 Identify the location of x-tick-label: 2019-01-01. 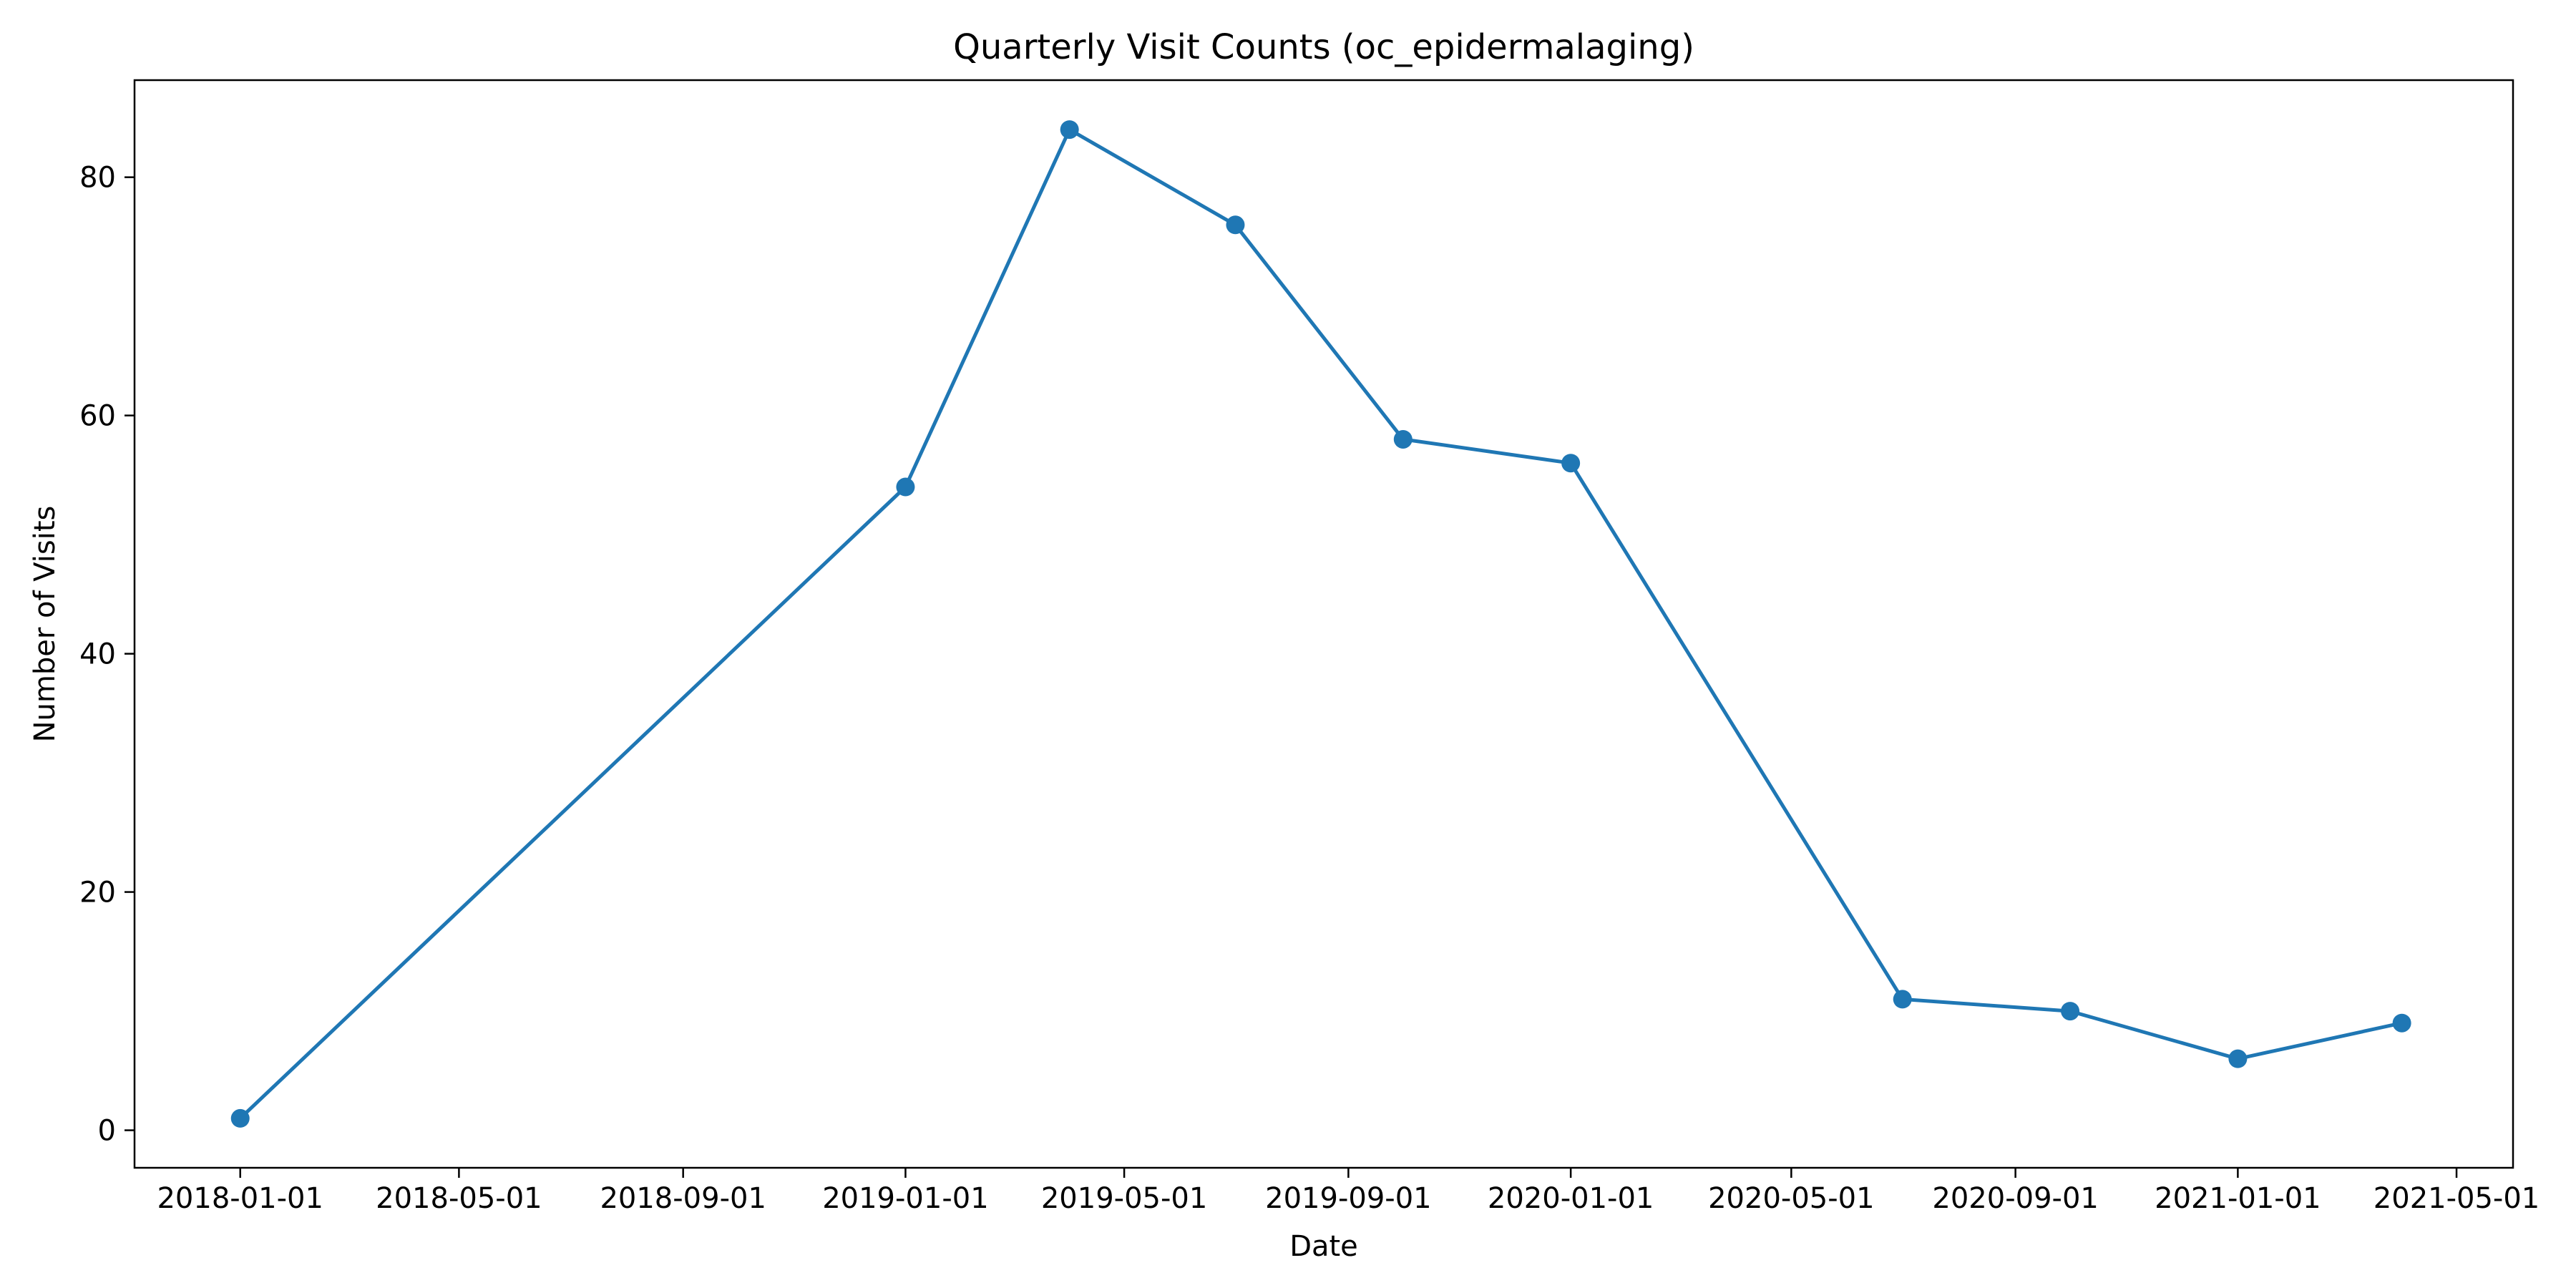
(905, 1198).